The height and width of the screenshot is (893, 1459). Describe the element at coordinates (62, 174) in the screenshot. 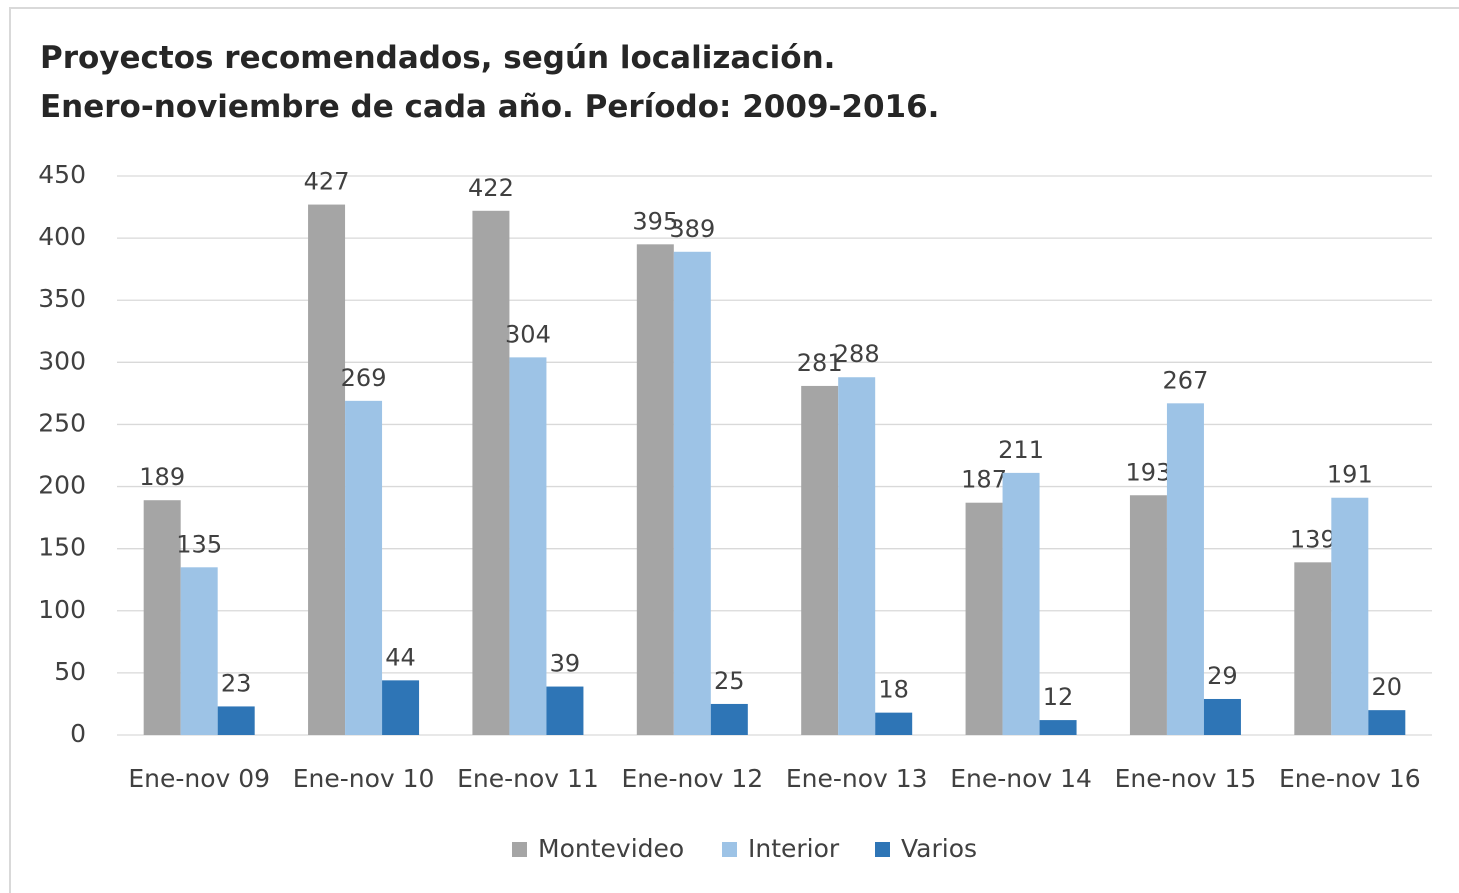

I see `y-tick-label: 450` at that location.